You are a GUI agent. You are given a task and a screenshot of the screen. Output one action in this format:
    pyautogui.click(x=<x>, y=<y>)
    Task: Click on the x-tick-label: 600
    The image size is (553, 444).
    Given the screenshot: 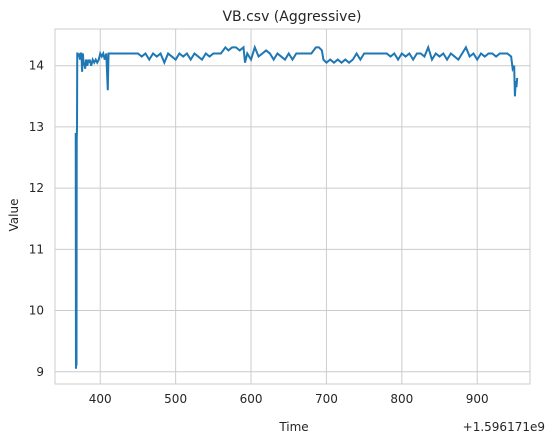 What is the action you would take?
    pyautogui.click(x=251, y=399)
    